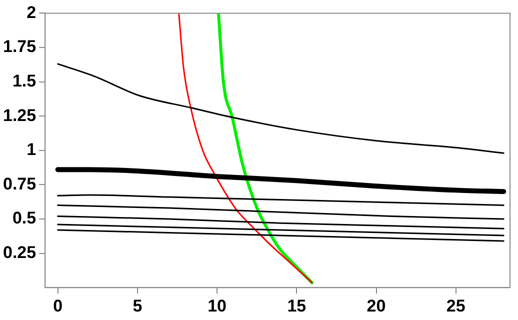 This screenshot has height=320, width=518. I want to click on y-tick-label: 1.75, so click(19, 46).